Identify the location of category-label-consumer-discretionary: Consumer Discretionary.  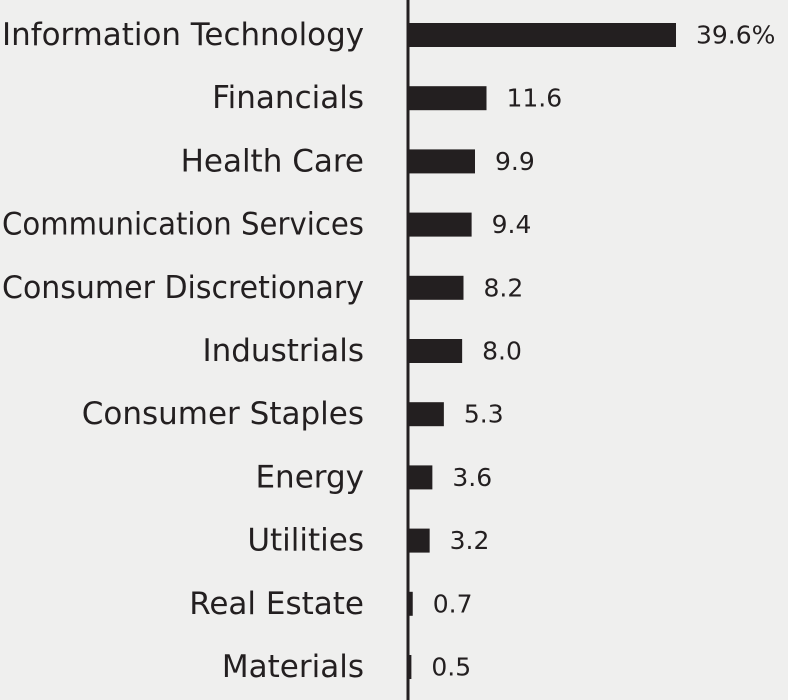
(183, 288).